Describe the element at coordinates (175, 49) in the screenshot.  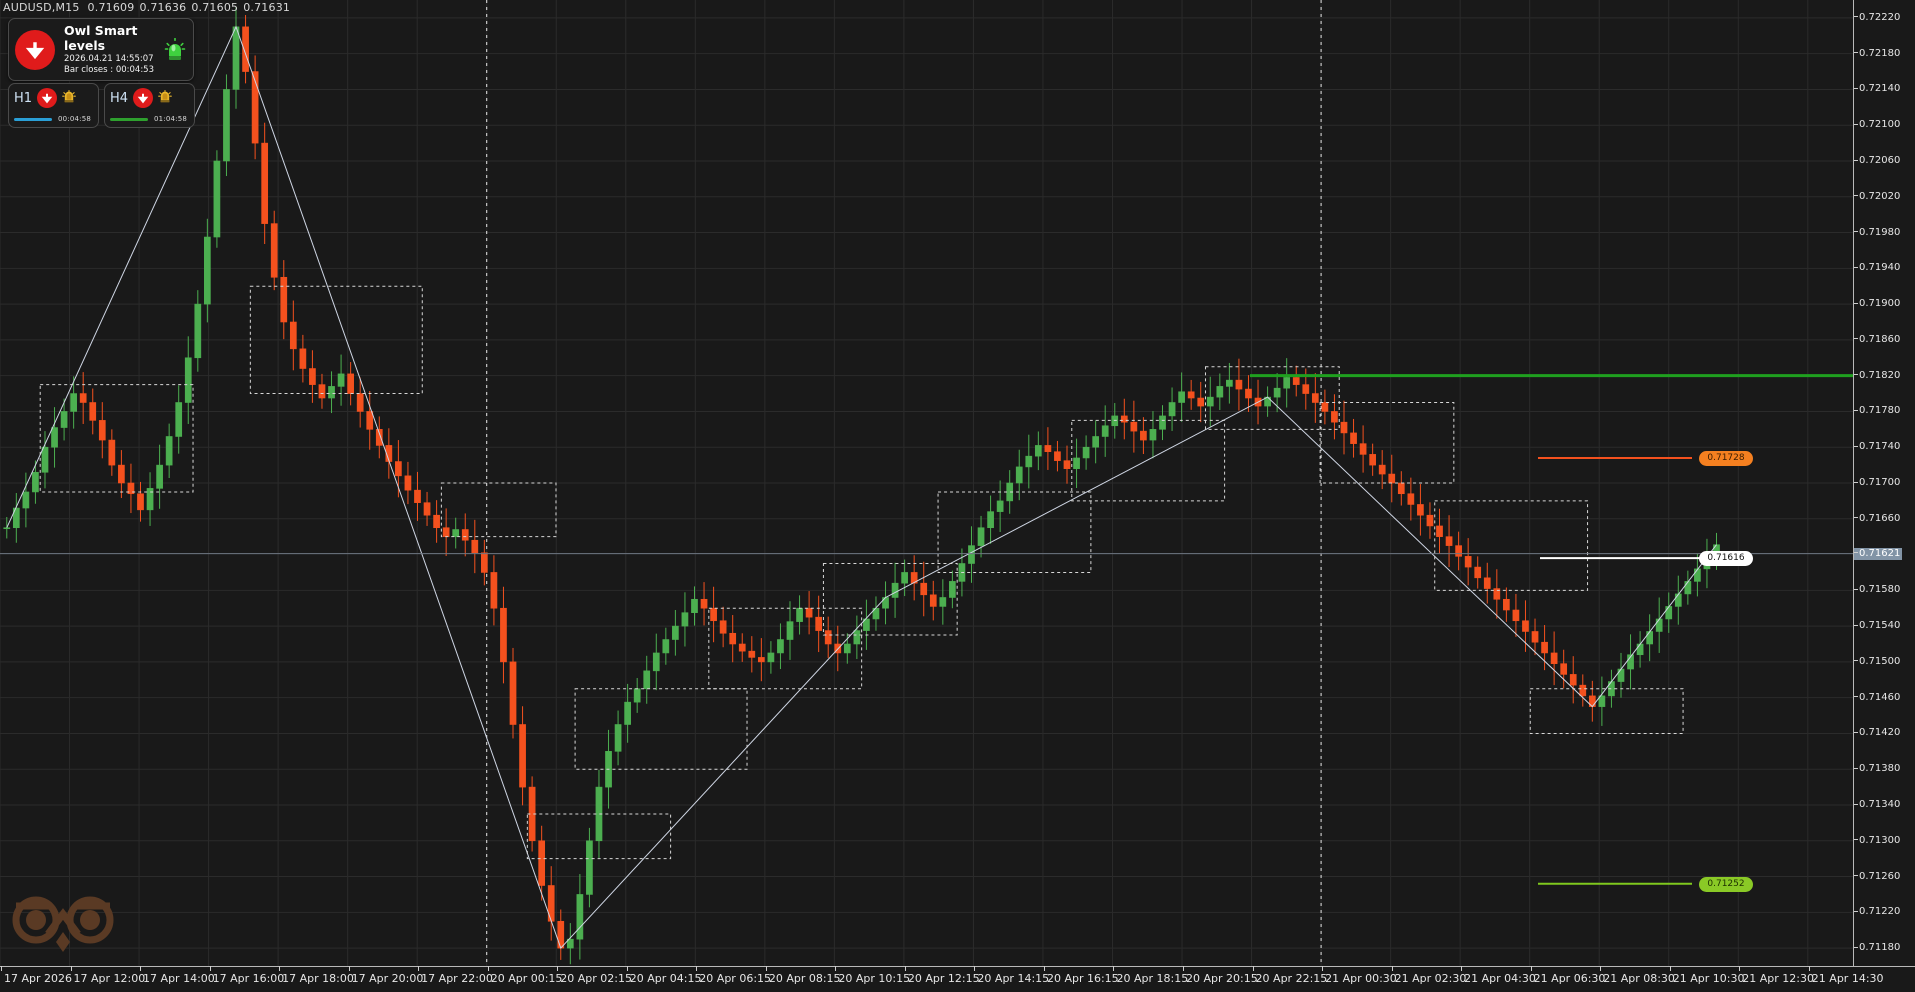
I see `siren-icon` at that location.